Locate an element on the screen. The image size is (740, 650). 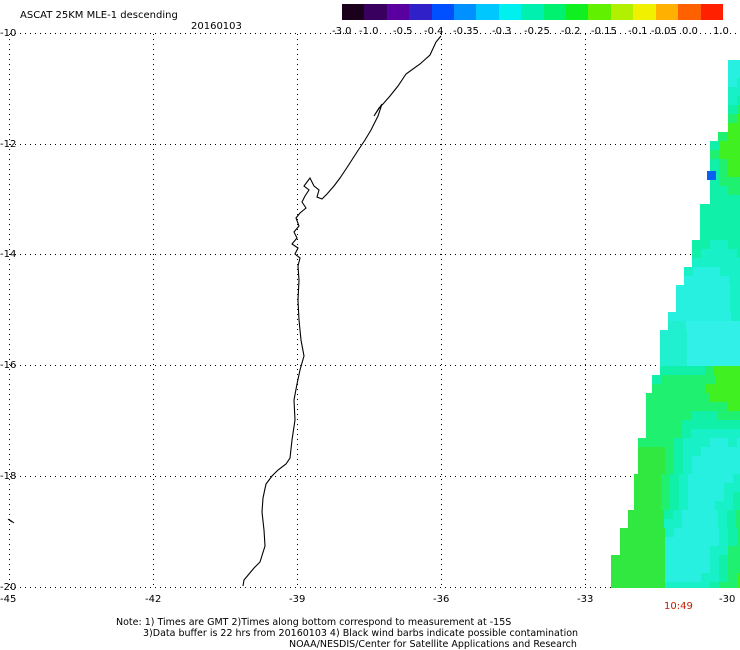
swath-time-label: 10:49 is located at coordinates (678, 606).